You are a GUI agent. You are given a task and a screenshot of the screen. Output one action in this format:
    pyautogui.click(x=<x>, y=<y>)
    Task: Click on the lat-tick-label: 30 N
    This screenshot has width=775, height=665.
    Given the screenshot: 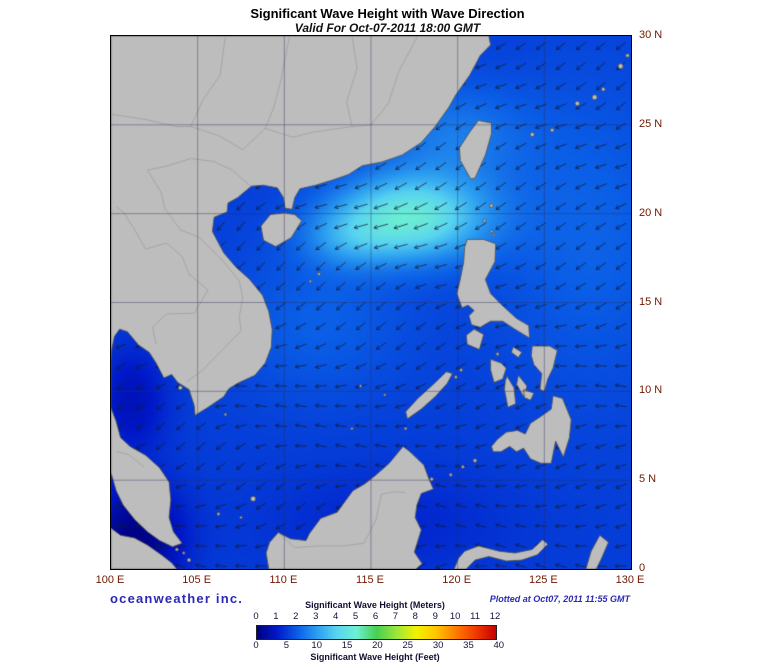 What is the action you would take?
    pyautogui.click(x=651, y=35)
    